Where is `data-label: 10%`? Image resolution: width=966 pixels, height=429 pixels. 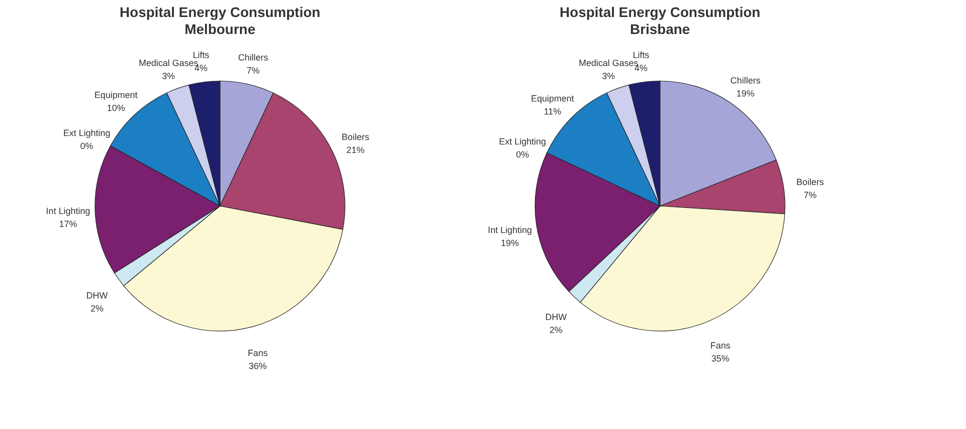
data-label: 10% is located at coordinates (115, 108).